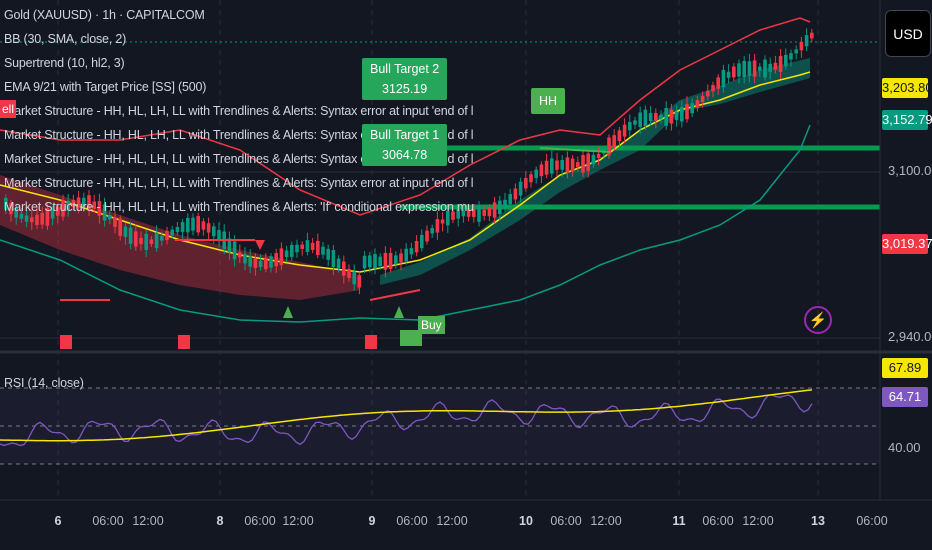 This screenshot has height=550, width=932. What do you see at coordinates (104, 15) in the screenshot?
I see `chart-title: Gold (XAUUSD) · 1h · CAPITALCOM` at bounding box center [104, 15].